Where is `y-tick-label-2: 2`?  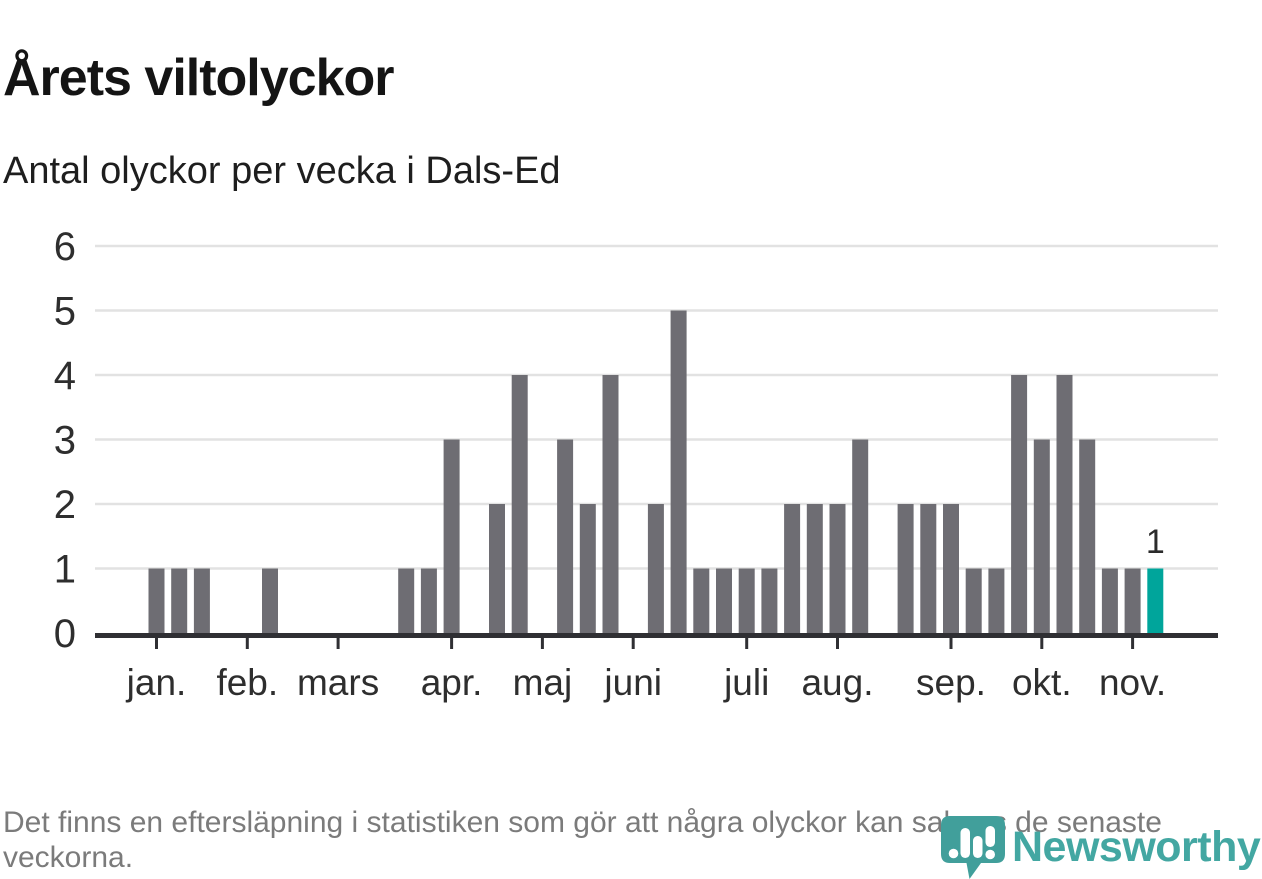 y-tick-label-2: 2 is located at coordinates (65, 505).